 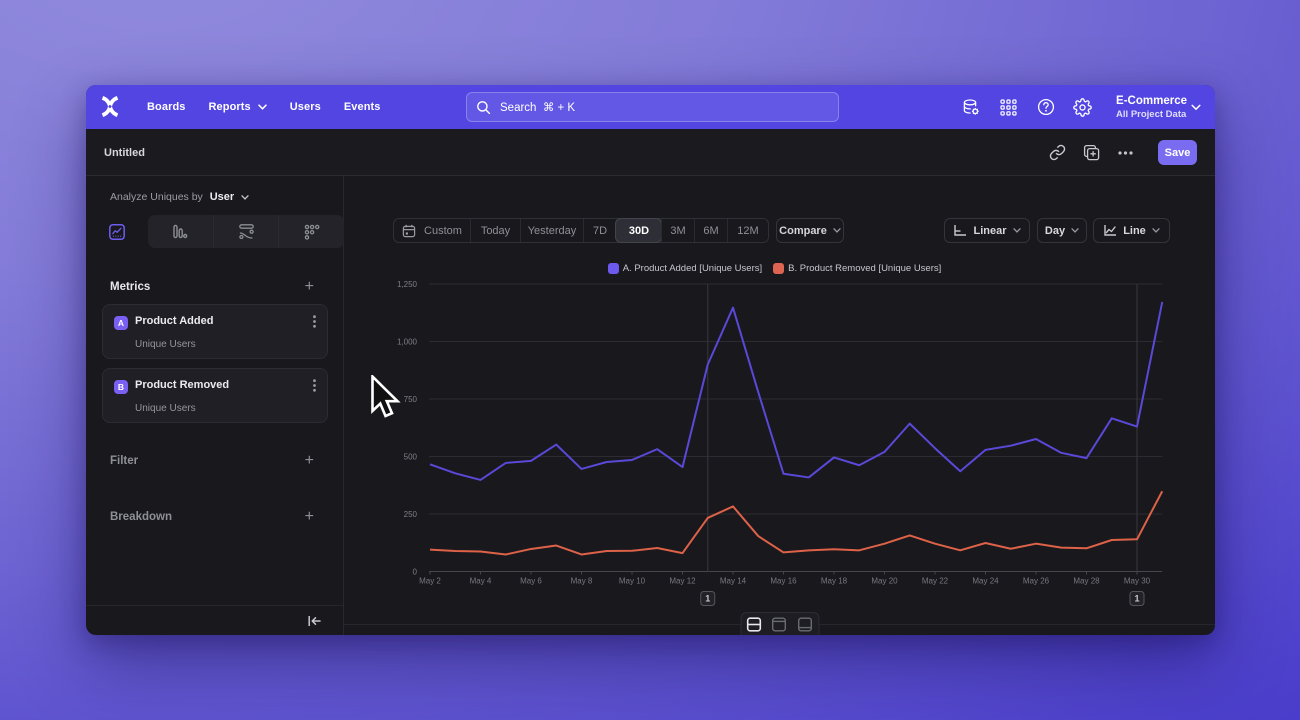 I want to click on svg-text: May 10, so click(x=632, y=581).